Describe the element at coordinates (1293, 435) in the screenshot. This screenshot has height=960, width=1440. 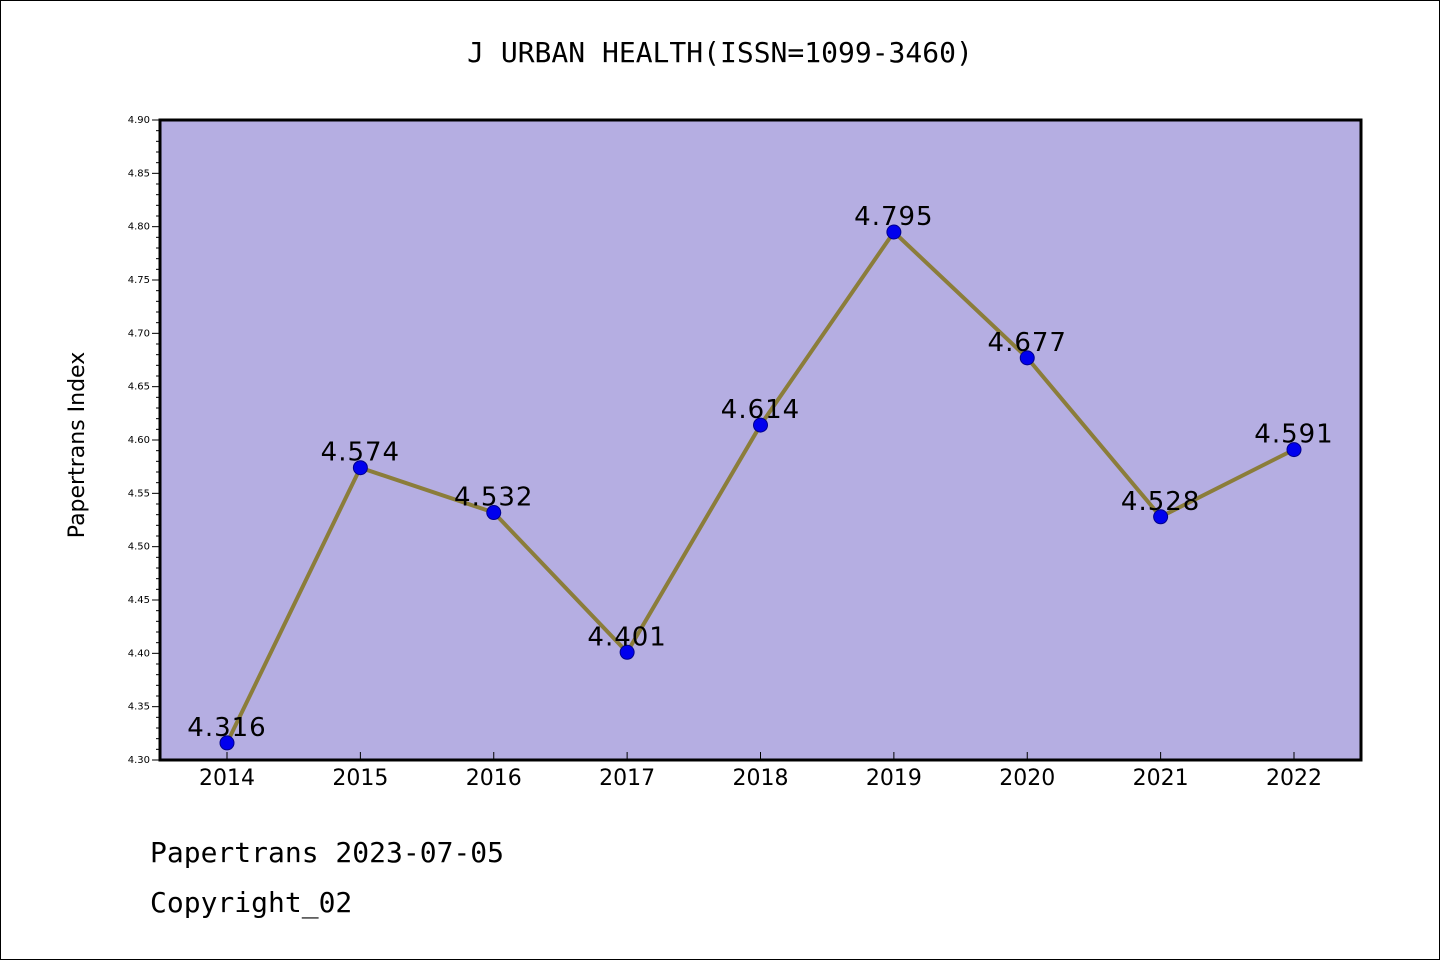
I see `data-label: 4.591` at that location.